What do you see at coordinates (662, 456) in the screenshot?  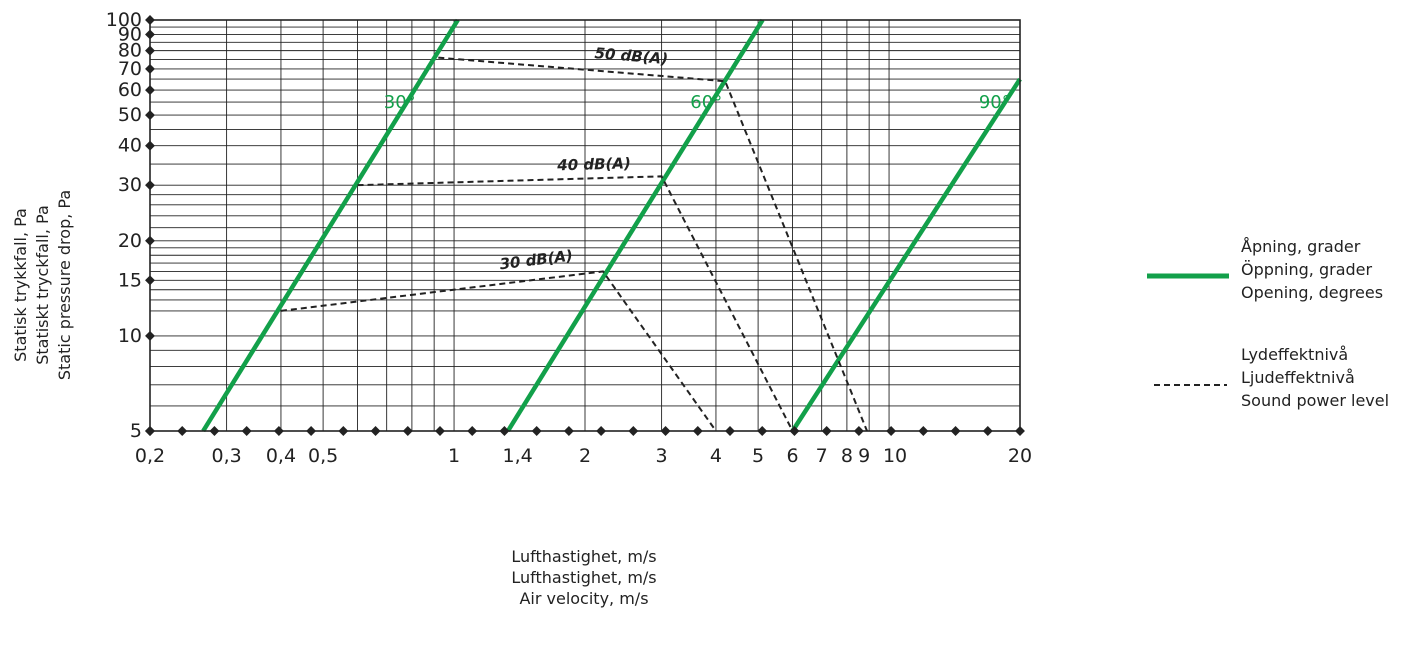 I see `x-tick-label: 3` at bounding box center [662, 456].